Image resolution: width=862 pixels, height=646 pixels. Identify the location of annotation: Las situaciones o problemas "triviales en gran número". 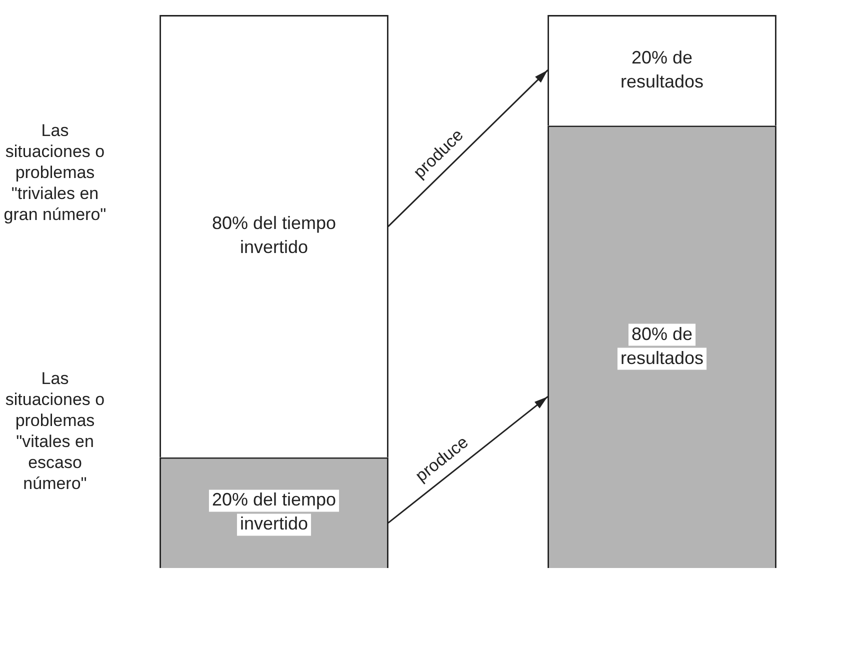
(55, 172).